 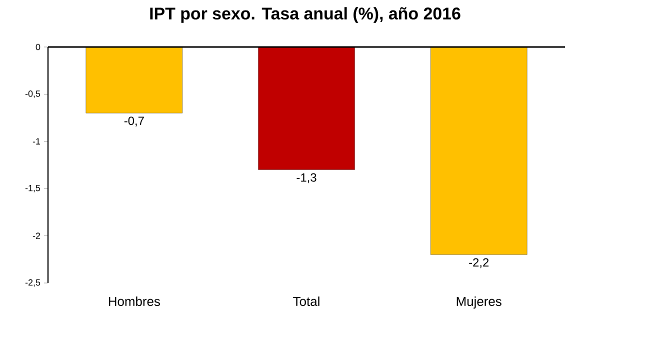 What do you see at coordinates (36, 235) in the screenshot?
I see `y-tick-label: -2` at bounding box center [36, 235].